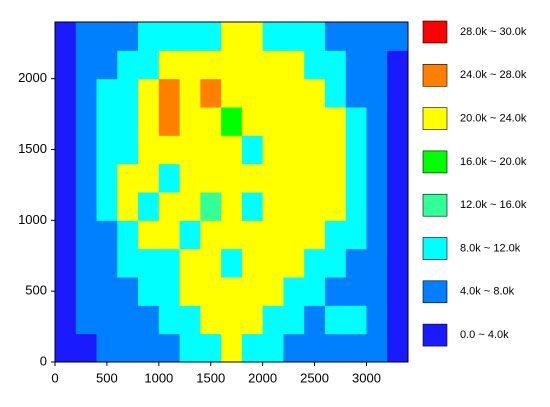 Image resolution: width=550 pixels, height=407 pixels. What do you see at coordinates (107, 377) in the screenshot?
I see `x-tick-label: 500` at bounding box center [107, 377].